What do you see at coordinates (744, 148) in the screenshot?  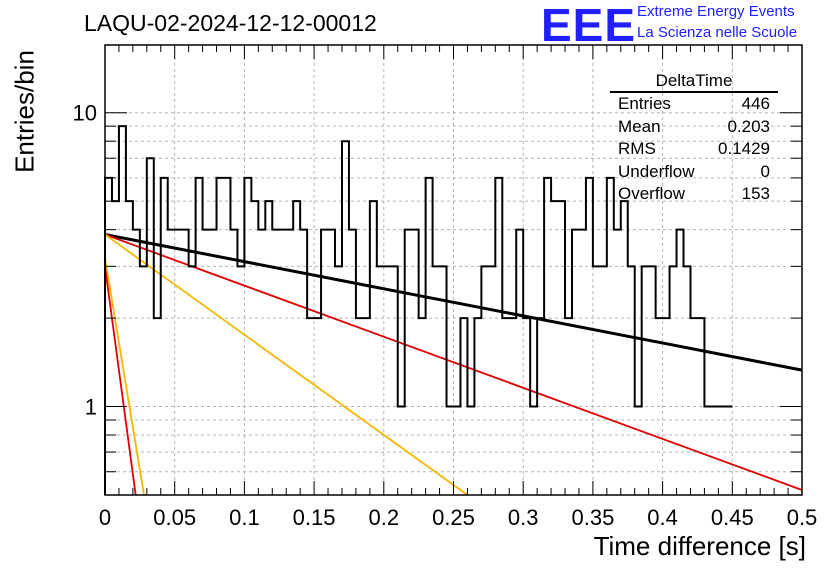 I see `stats-value: 0.1429` at bounding box center [744, 148].